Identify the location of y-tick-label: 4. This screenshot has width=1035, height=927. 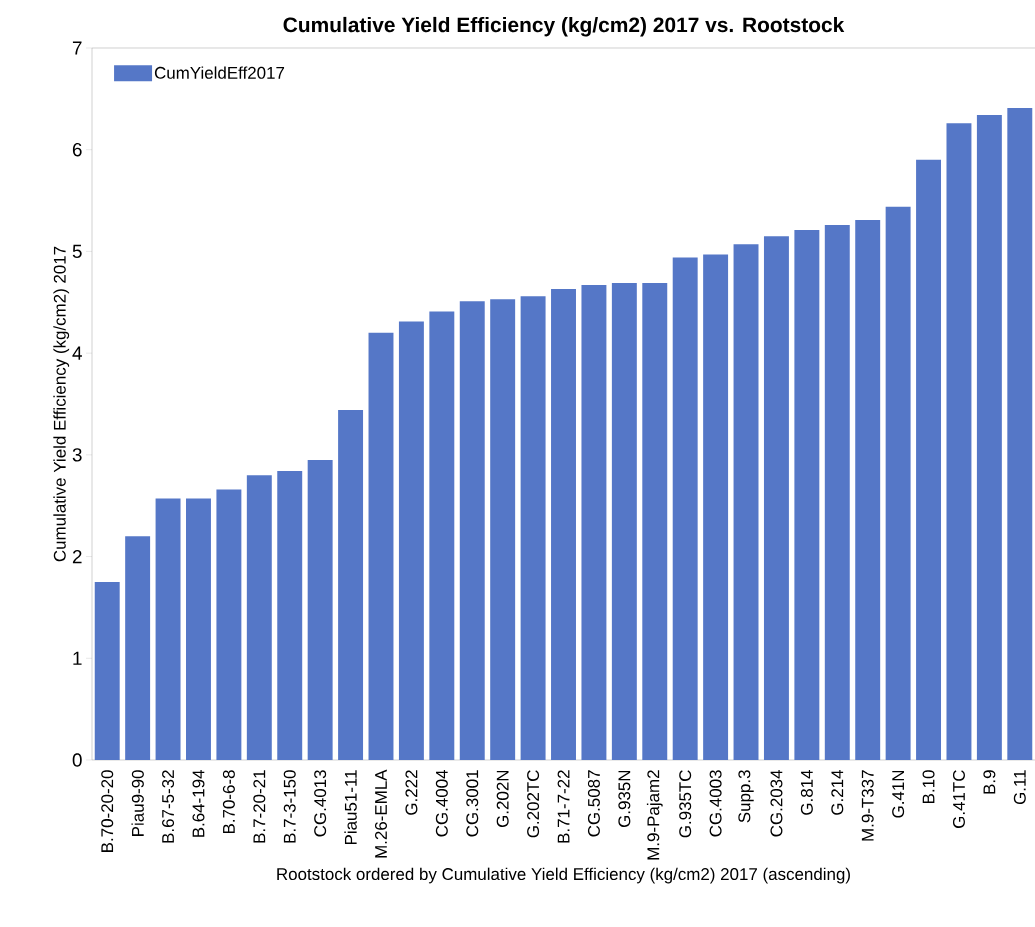
(77, 353).